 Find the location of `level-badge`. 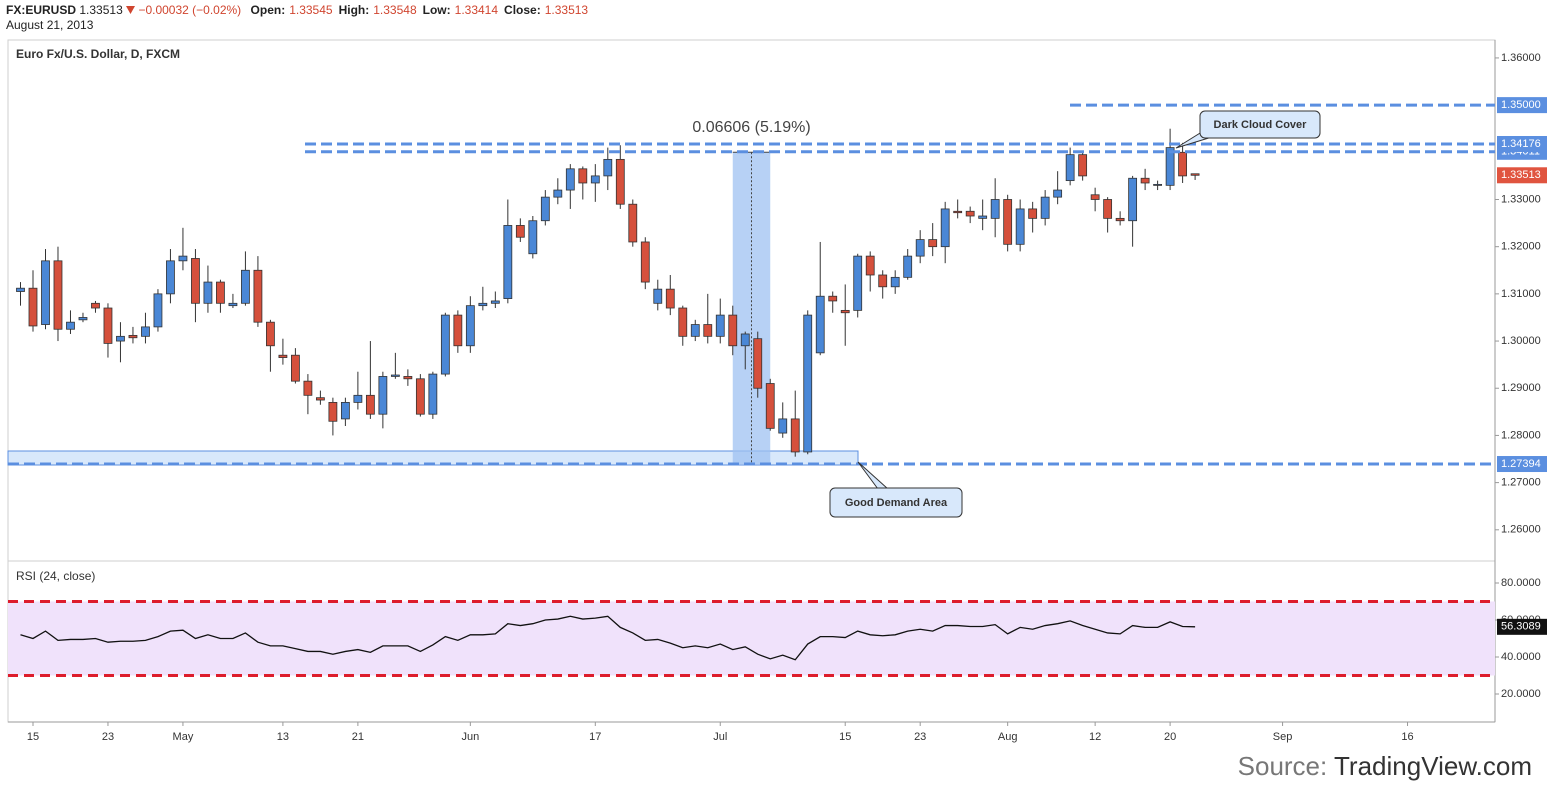

level-badge is located at coordinates (1522, 105).